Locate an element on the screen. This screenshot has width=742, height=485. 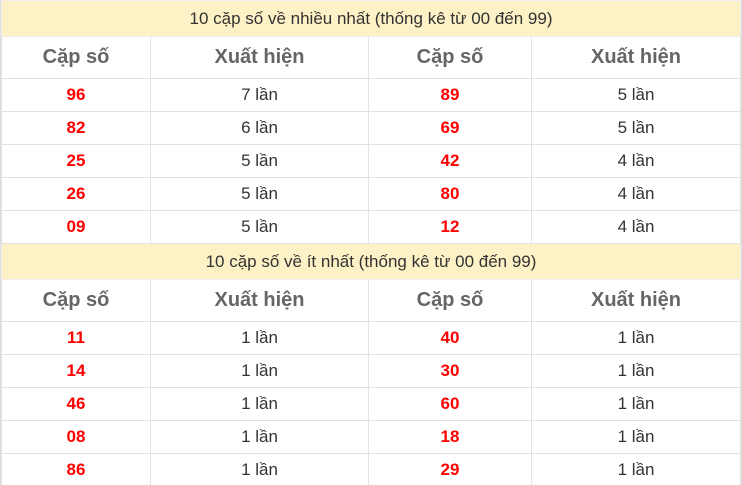
pair-cell: 86 is located at coordinates (76, 469).